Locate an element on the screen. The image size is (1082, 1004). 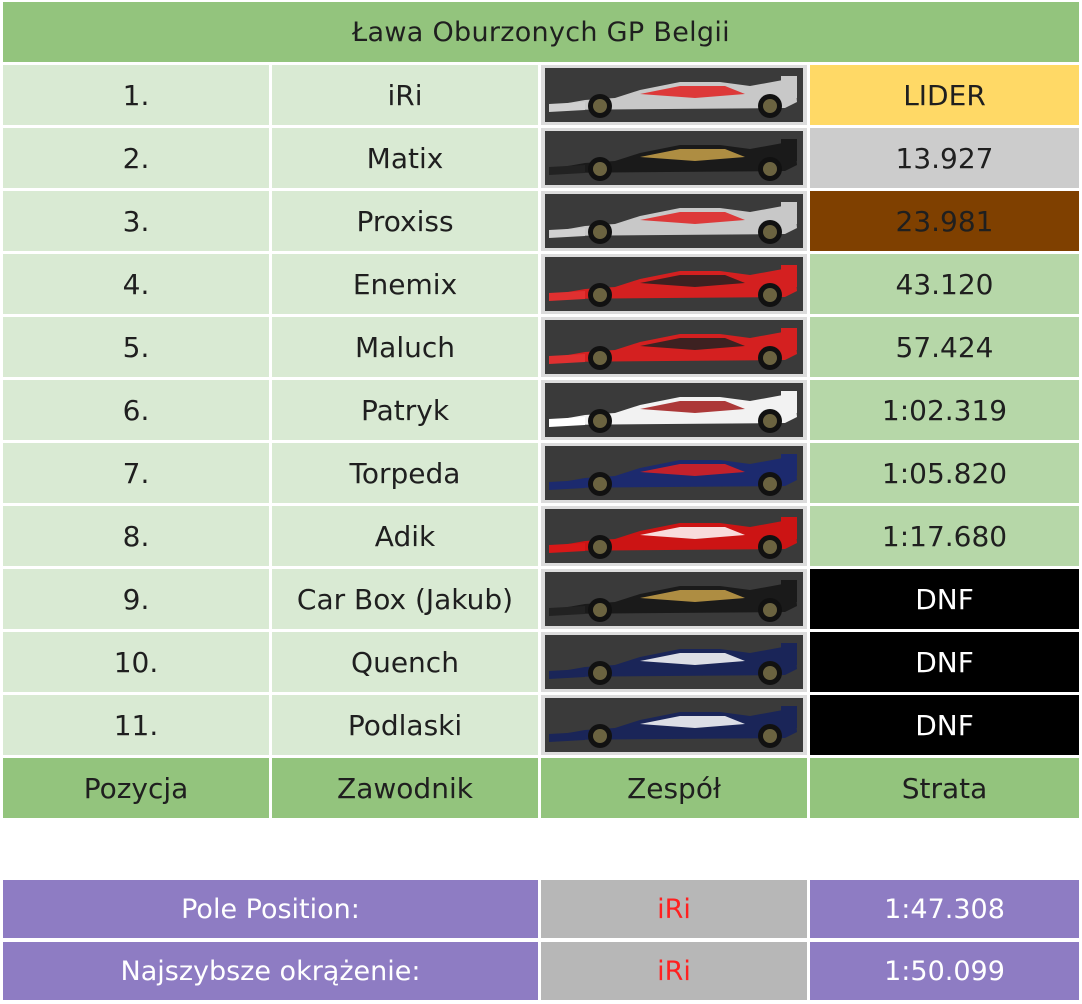
ferrari-car-icon is located at coordinates (674, 536).